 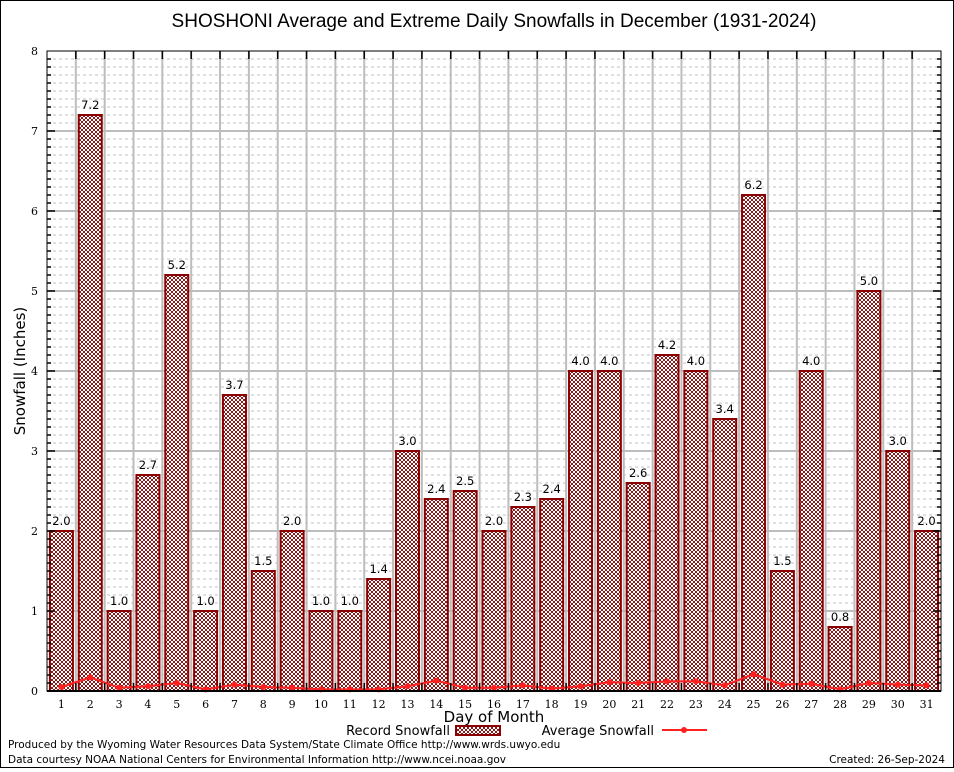 I want to click on y-tick-label-6: 6, so click(x=34, y=211).